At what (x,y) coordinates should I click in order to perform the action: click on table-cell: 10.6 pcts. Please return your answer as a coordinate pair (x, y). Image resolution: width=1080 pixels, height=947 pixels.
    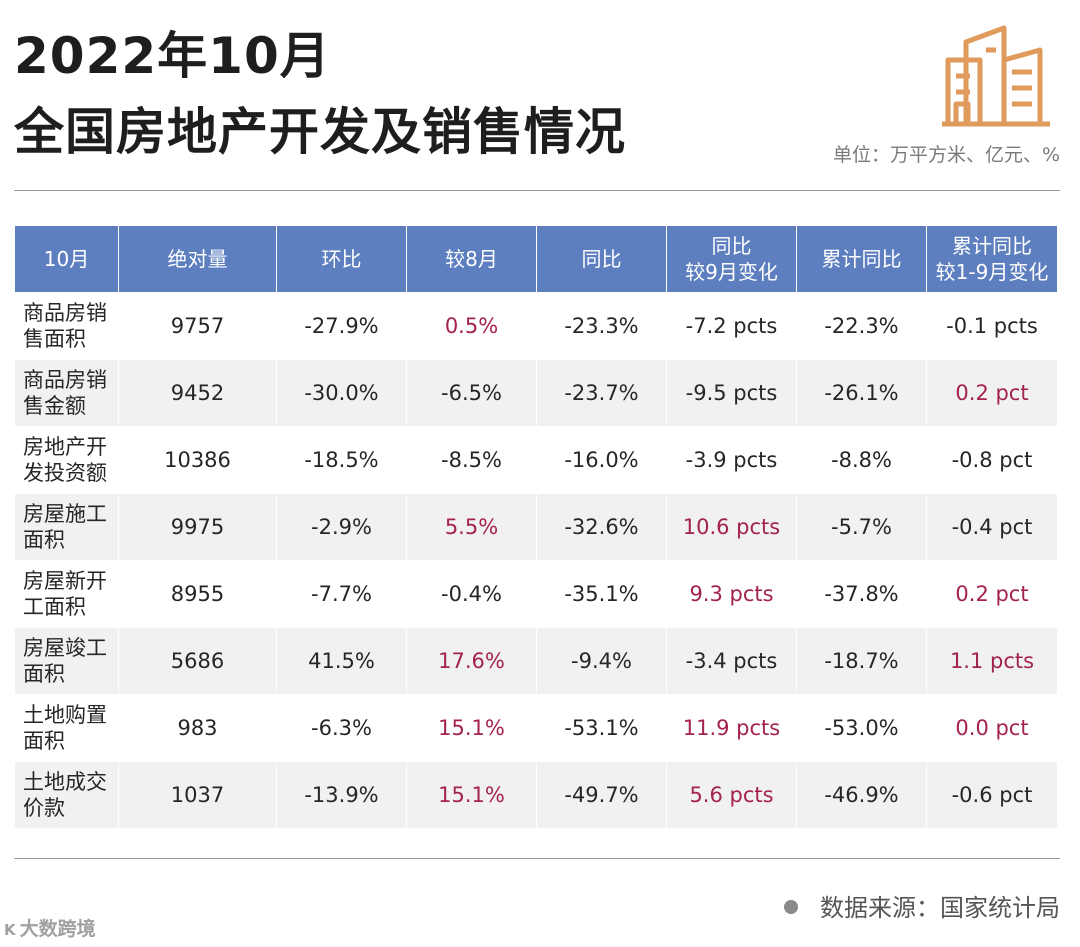
    Looking at the image, I should click on (732, 526).